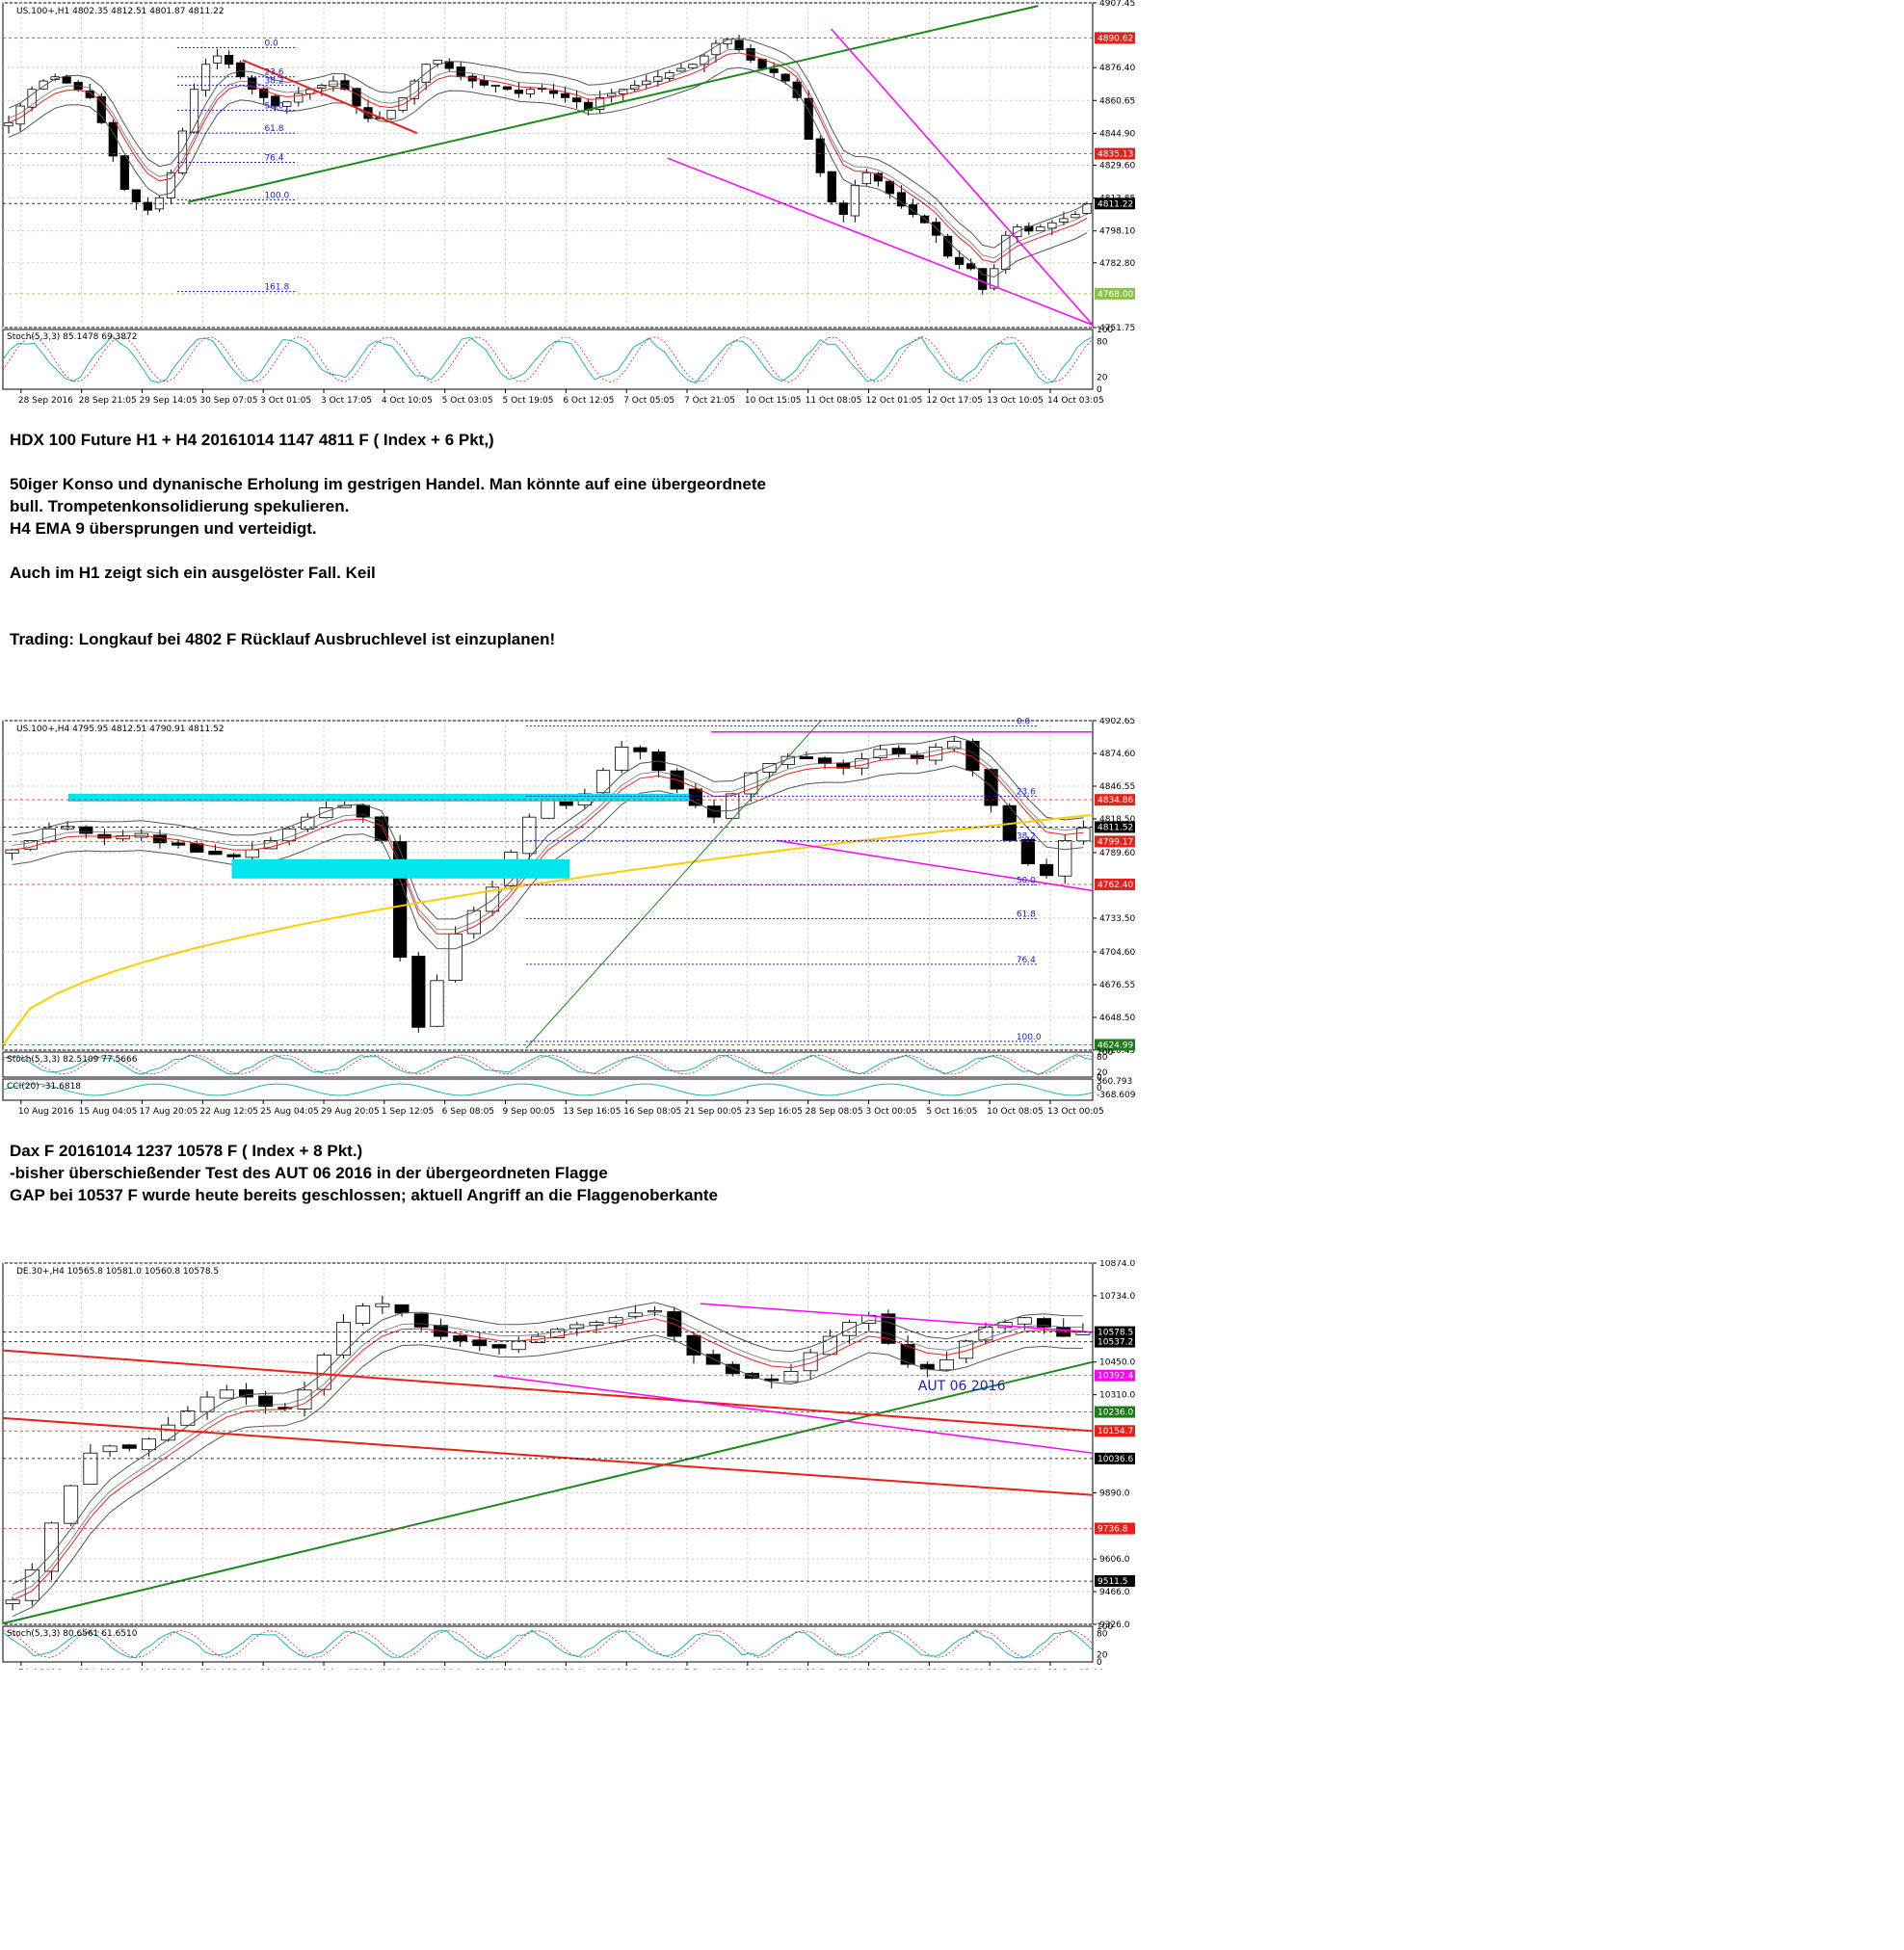  What do you see at coordinates (347, 1669) in the screenshot?
I see `chart-3-x-label: 4 Aug 12:00` at bounding box center [347, 1669].